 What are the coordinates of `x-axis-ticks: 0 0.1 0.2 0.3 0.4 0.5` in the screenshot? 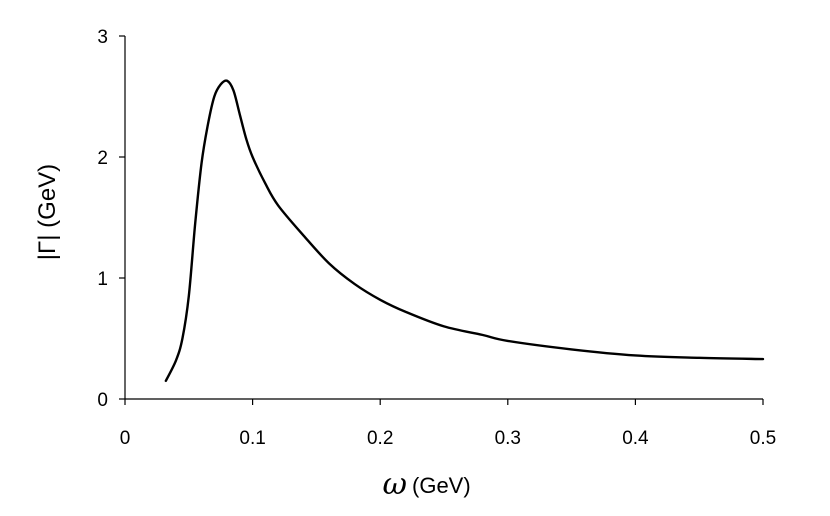 It's located at (448, 424).